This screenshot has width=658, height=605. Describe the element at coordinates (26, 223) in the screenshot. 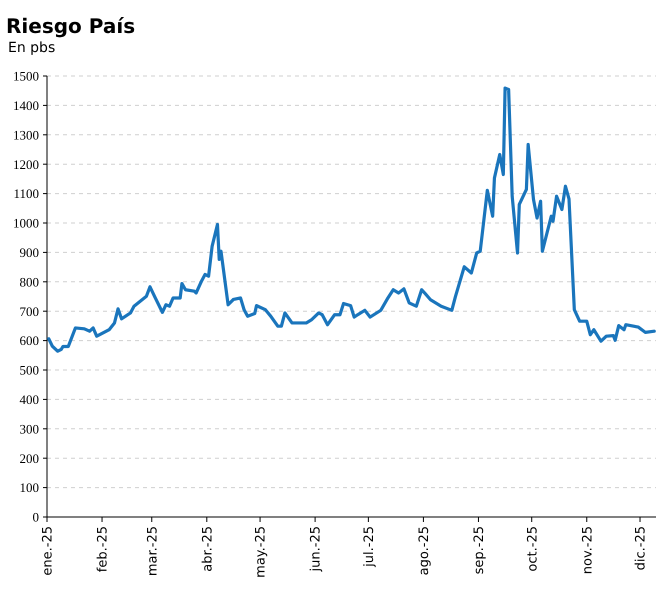

I see `y-tick-label: 1000` at that location.